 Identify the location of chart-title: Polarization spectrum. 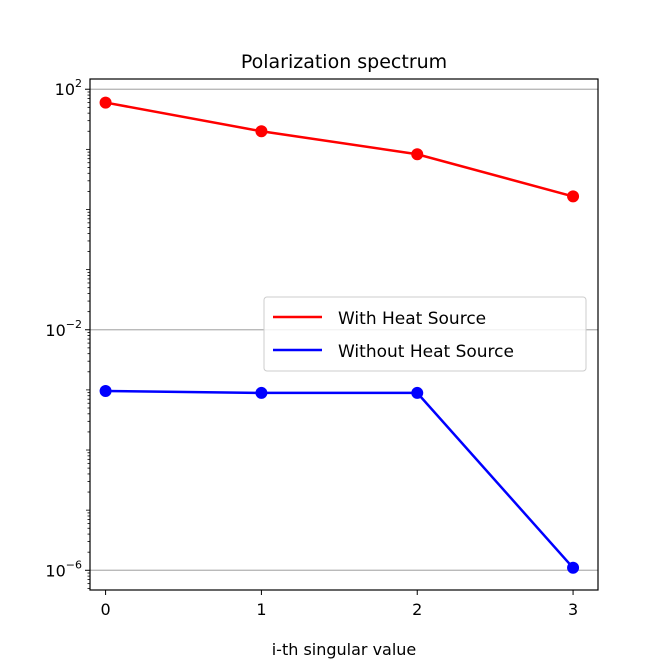
(344, 62).